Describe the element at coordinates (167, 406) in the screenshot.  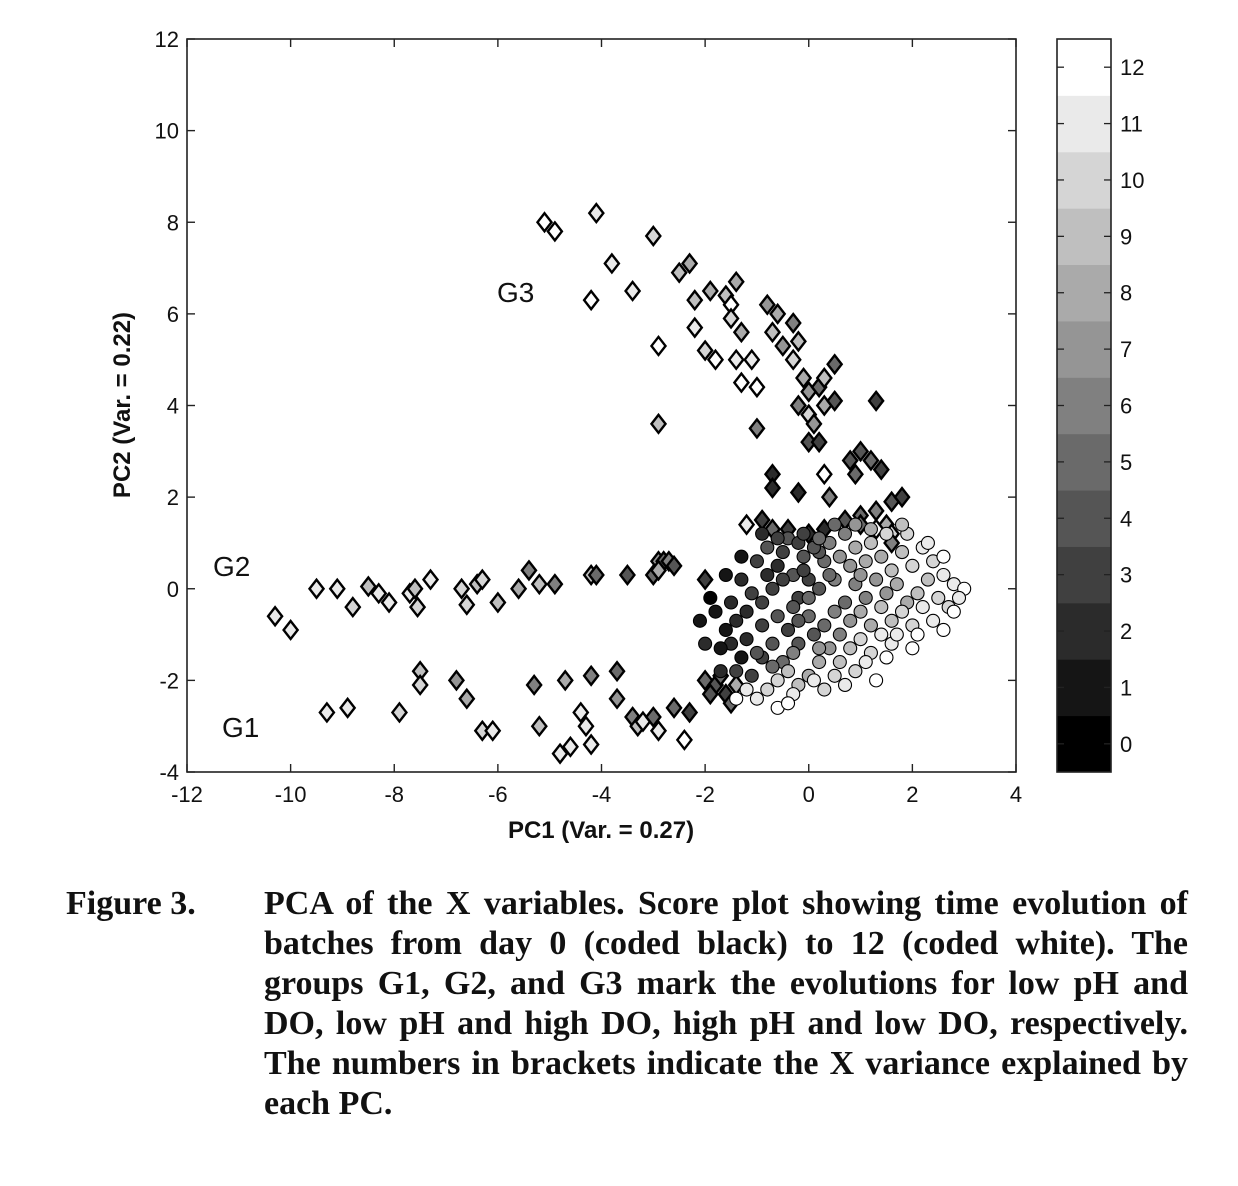
I see `y-tick-labels: -4 -2 0 2 4 6 8 10 12` at that location.